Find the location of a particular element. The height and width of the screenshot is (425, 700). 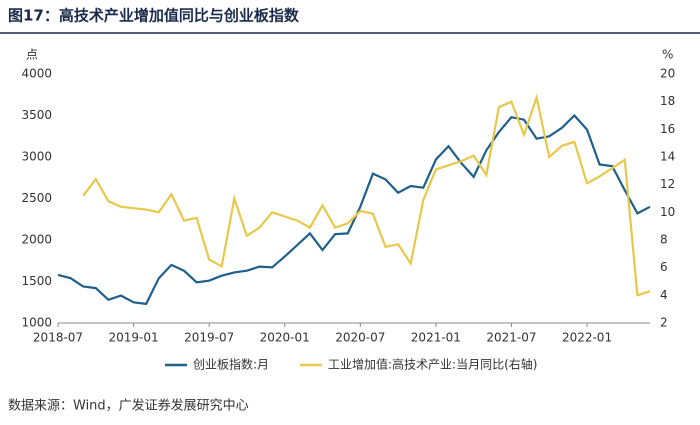

x-tick-label: 2020-01 is located at coordinates (285, 338).